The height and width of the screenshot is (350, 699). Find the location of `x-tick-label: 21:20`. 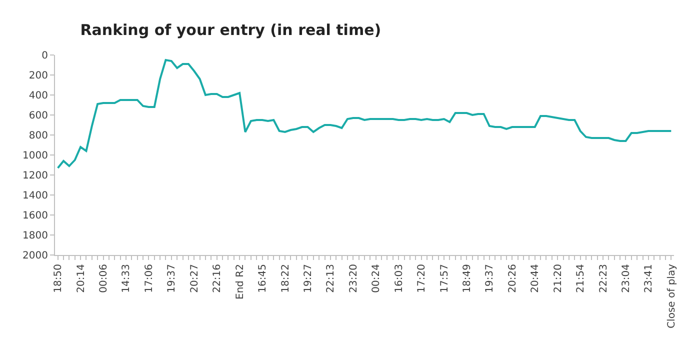

x-tick-label: 21:20 is located at coordinates (558, 278).